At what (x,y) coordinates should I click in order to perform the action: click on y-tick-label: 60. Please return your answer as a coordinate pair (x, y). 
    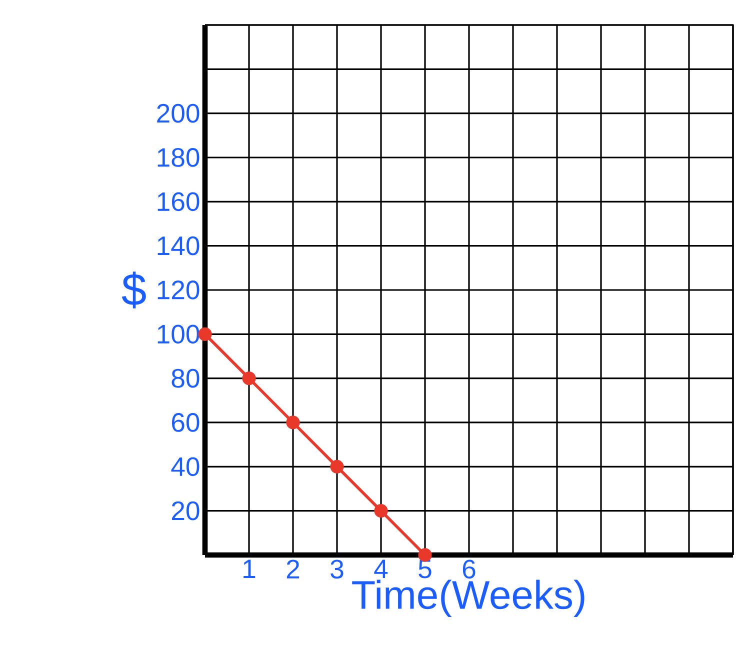
    Looking at the image, I should click on (186, 422).